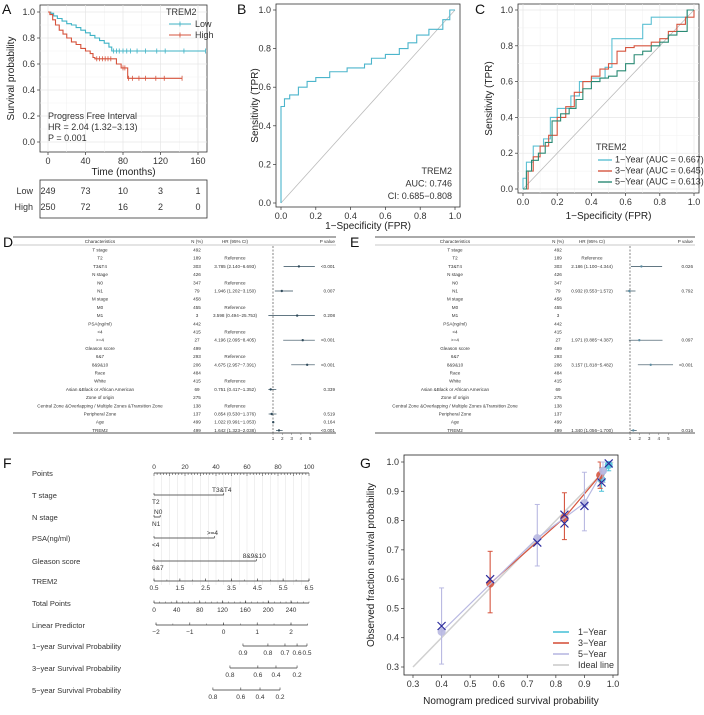  Describe the element at coordinates (455, 430) in the screenshot. I see `row-label: TREM2` at that location.